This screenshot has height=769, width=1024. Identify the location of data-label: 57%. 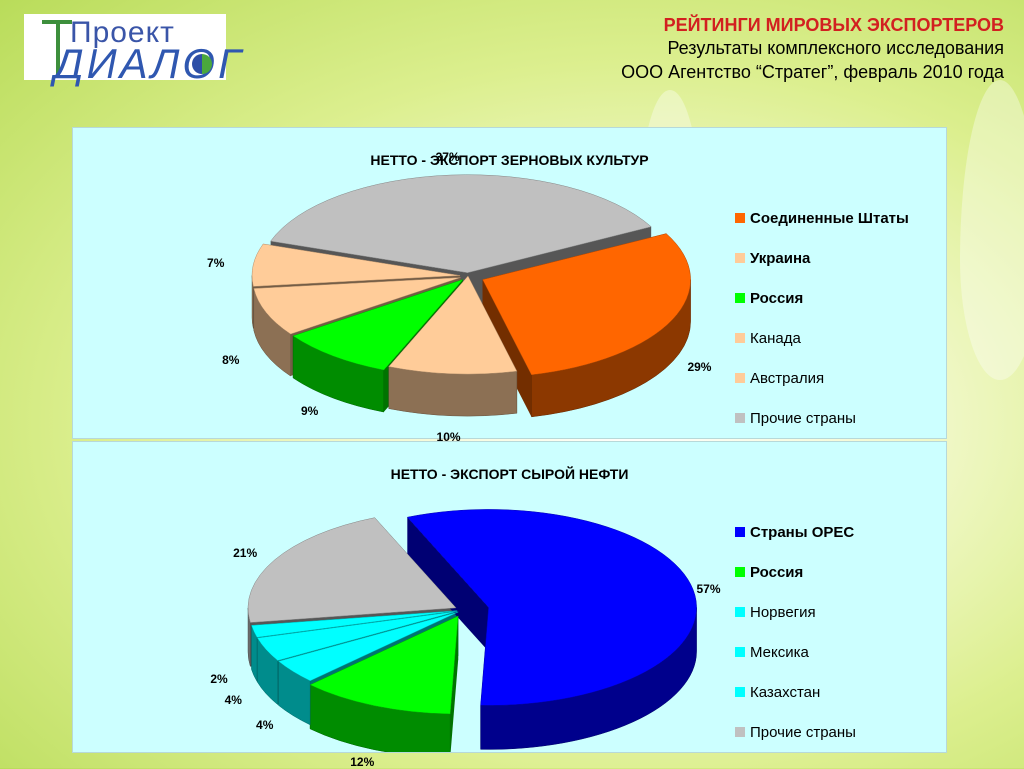
(708, 588).